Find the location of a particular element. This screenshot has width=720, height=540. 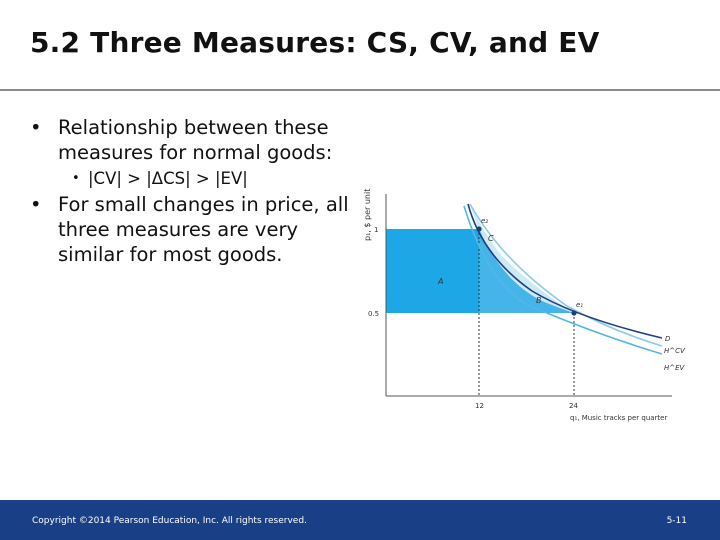

curve-hev is located at coordinates (563, 280).